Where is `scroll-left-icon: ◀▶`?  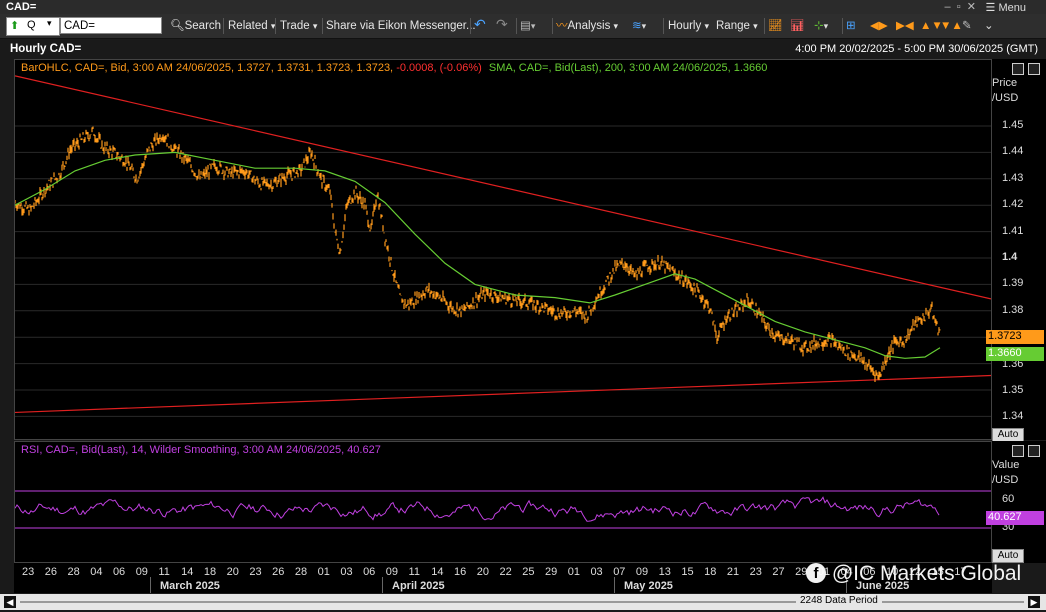 scroll-left-icon: ◀▶ is located at coordinates (879, 26).